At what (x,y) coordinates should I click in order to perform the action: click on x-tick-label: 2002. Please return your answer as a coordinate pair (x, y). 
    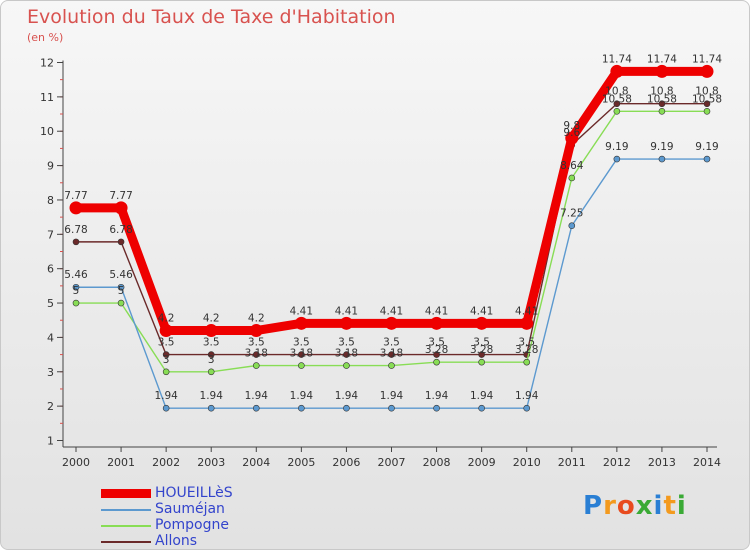
    Looking at the image, I should click on (166, 462).